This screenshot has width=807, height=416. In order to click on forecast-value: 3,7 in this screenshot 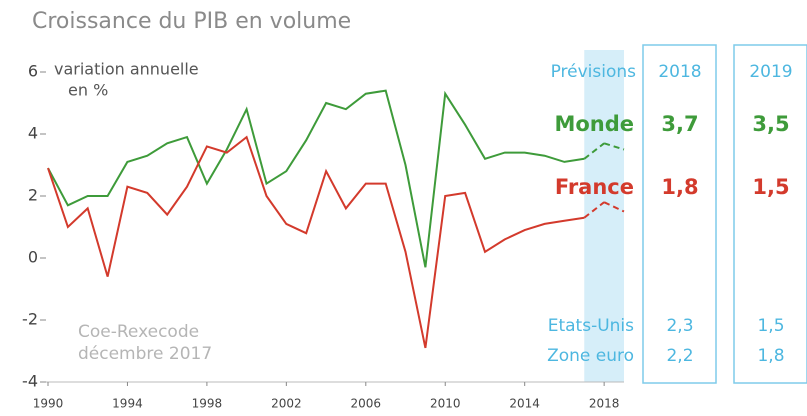, I will do `click(679, 124)`.